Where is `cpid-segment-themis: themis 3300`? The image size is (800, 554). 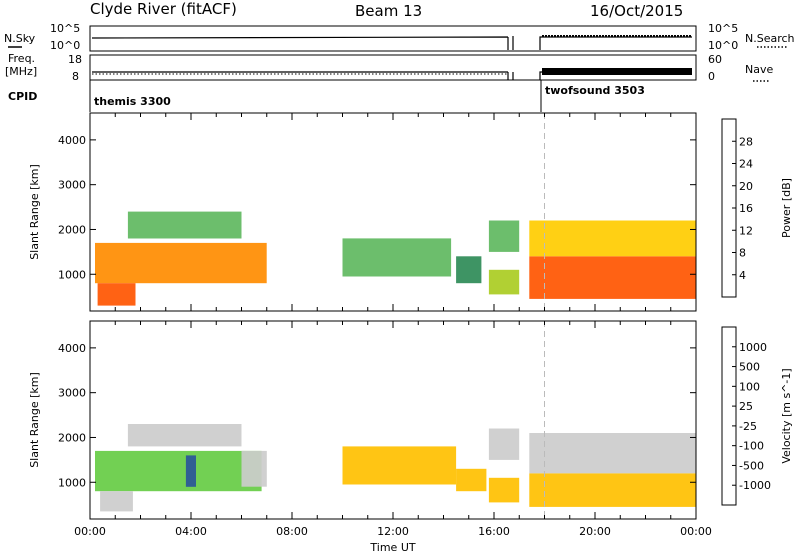
cpid-segment-themis: themis 3300 is located at coordinates (132, 101).